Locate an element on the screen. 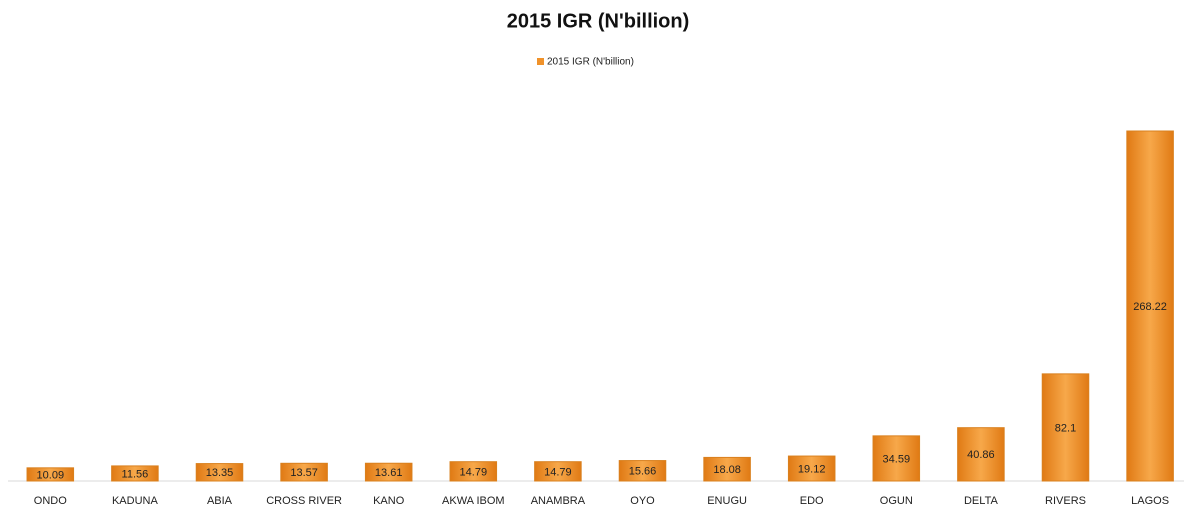 Image resolution: width=1184 pixels, height=509 pixels. value-label: 13.61 is located at coordinates (389, 473).